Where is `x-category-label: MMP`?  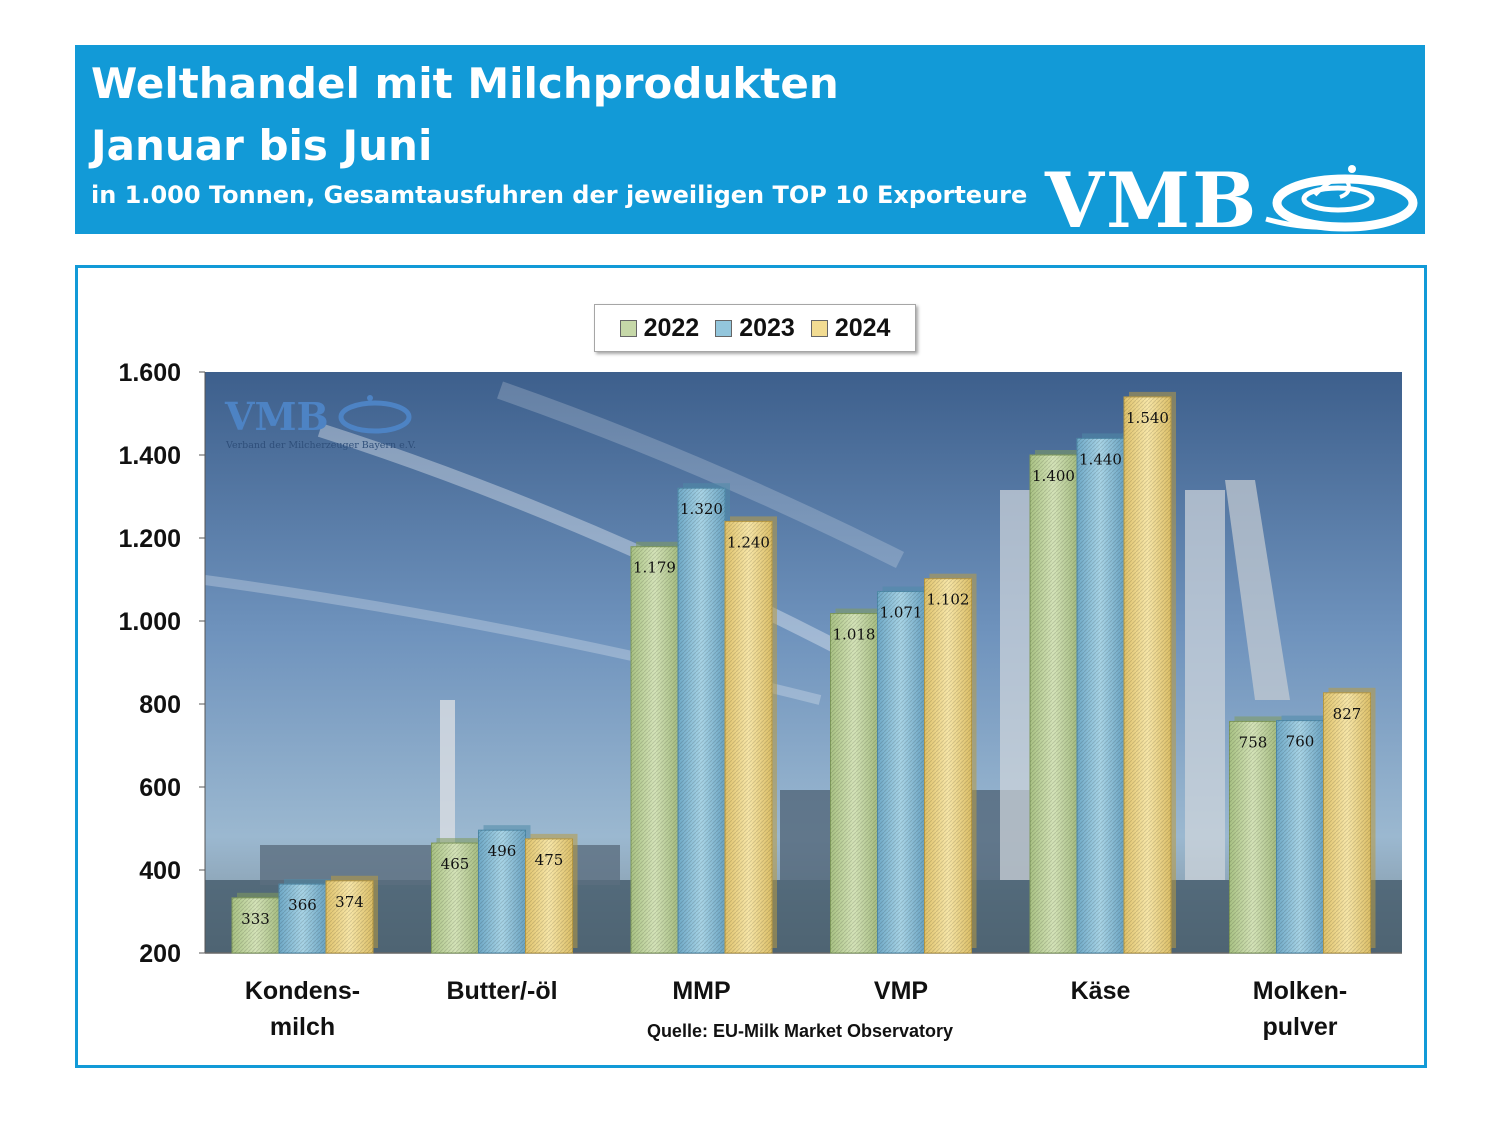 x-category-label: MMP is located at coordinates (701, 991).